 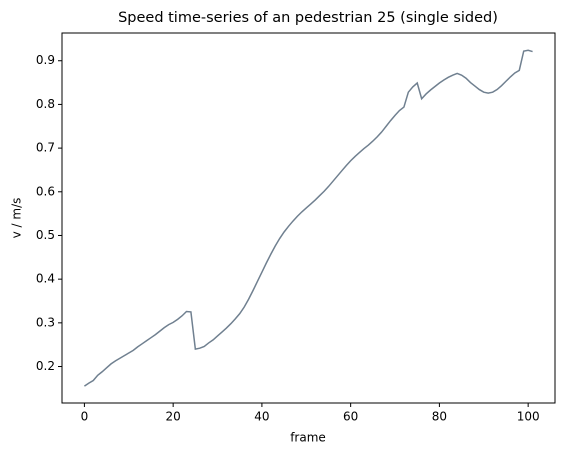 I want to click on y-tick-label: 0.2, so click(x=45, y=366).